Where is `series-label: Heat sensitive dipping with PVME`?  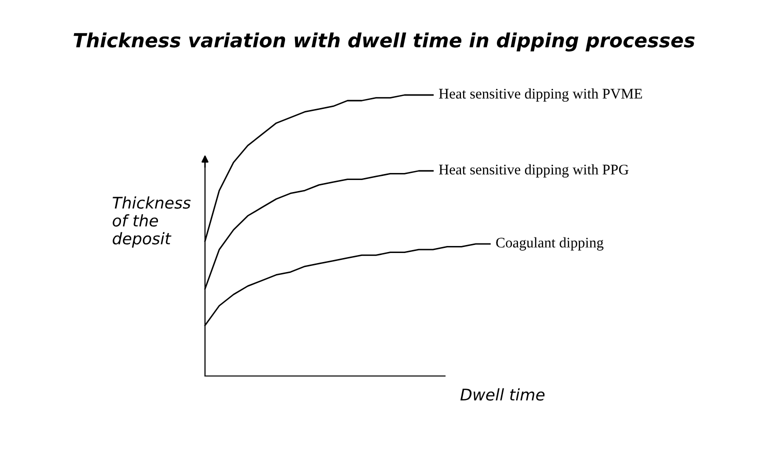 series-label: Heat sensitive dipping with PVME is located at coordinates (540, 95).